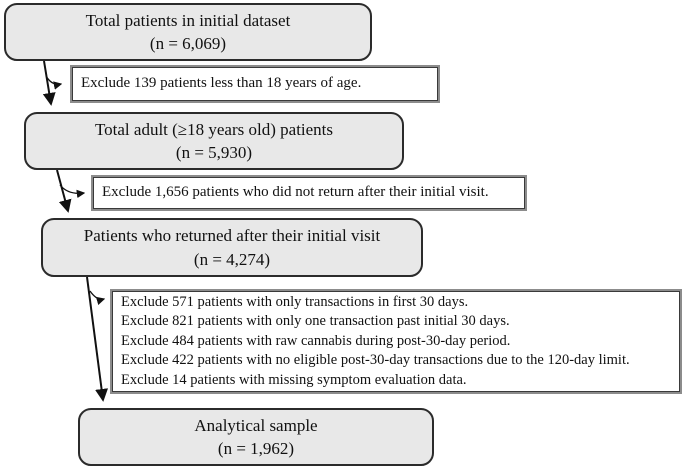 The height and width of the screenshot is (472, 685). Describe the element at coordinates (256, 437) in the screenshot. I see `flow-node-analytical-sample: Analytical sample (n = 1,962)` at that location.